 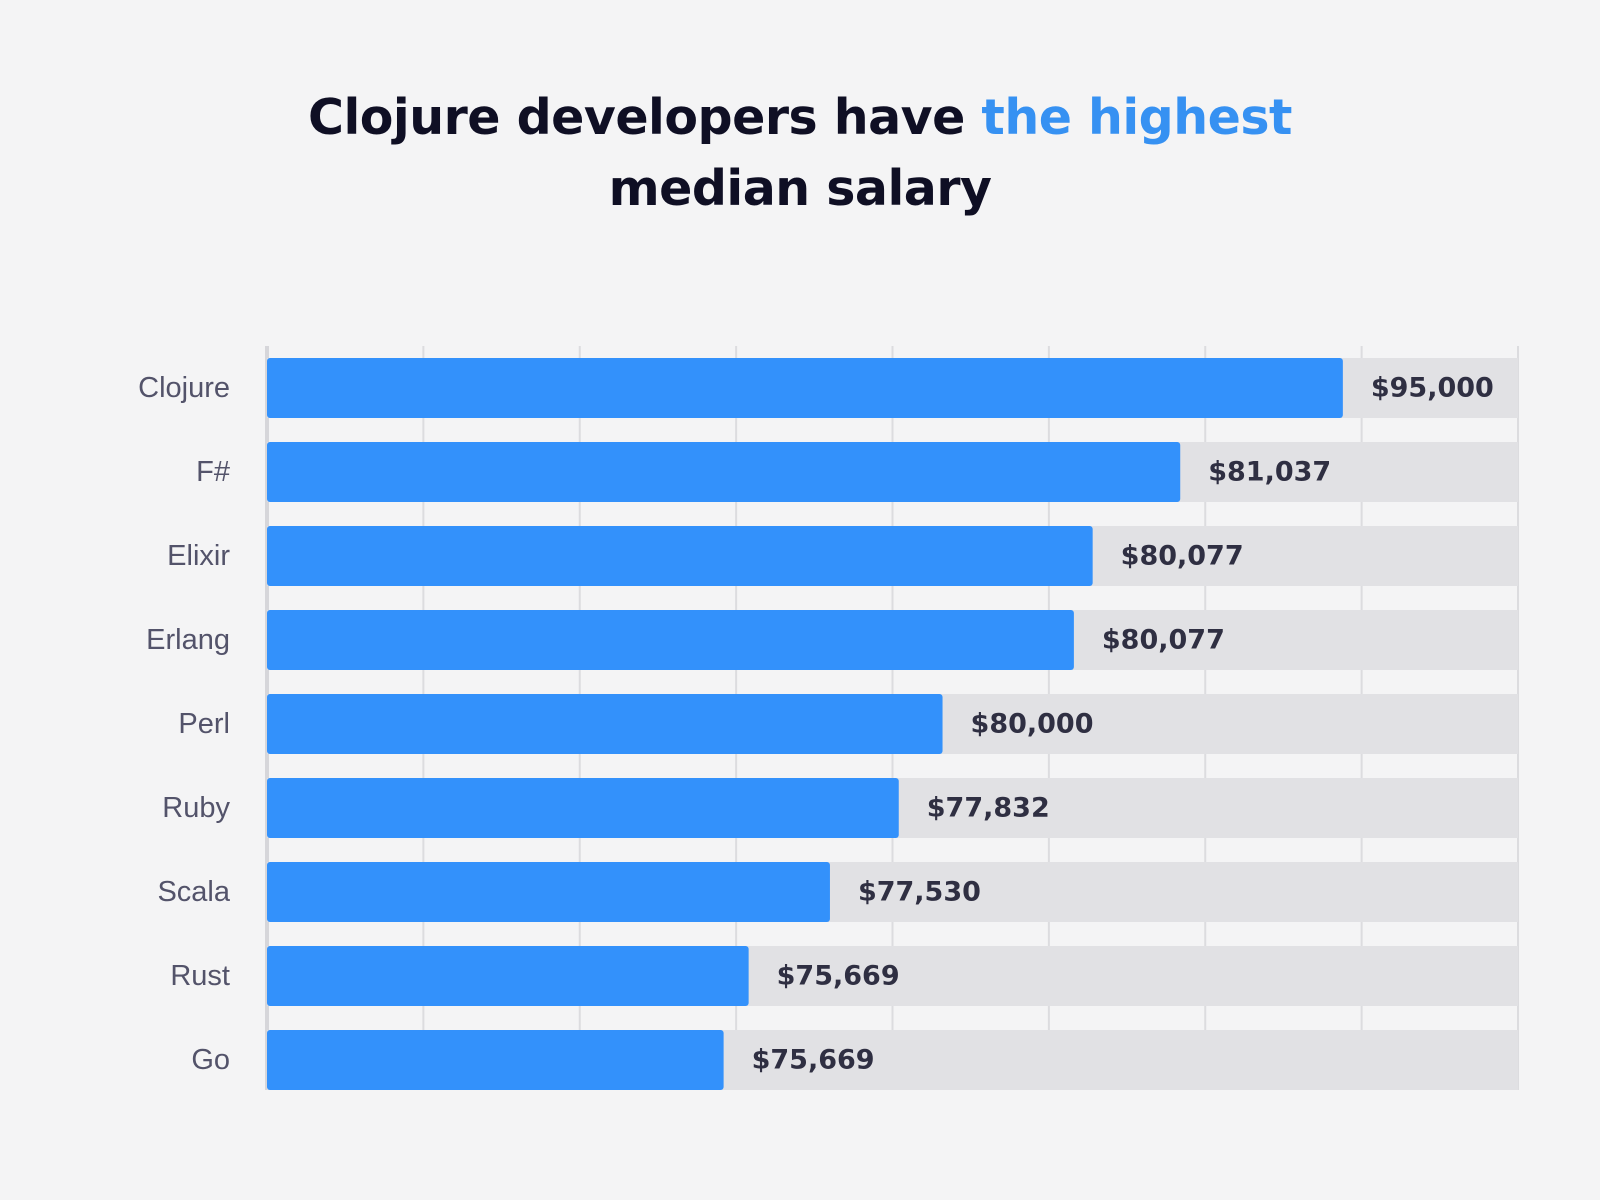 What do you see at coordinates (1432, 388) in the screenshot?
I see `value-label: $95,000` at bounding box center [1432, 388].